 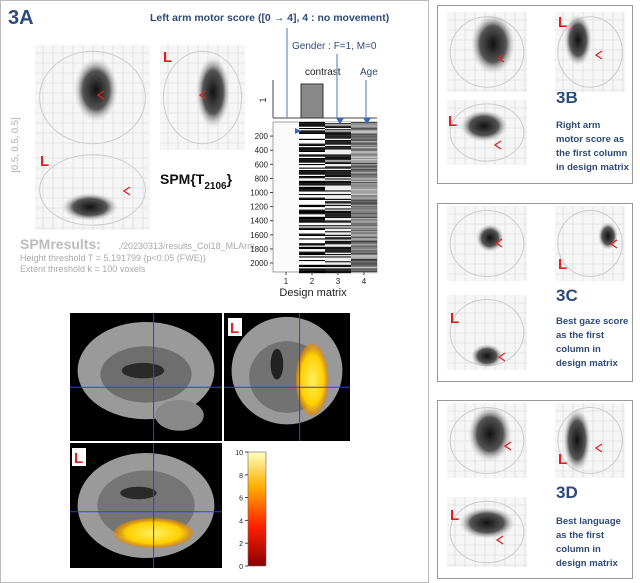 I want to click on caption-line: Right arm, so click(x=578, y=125).